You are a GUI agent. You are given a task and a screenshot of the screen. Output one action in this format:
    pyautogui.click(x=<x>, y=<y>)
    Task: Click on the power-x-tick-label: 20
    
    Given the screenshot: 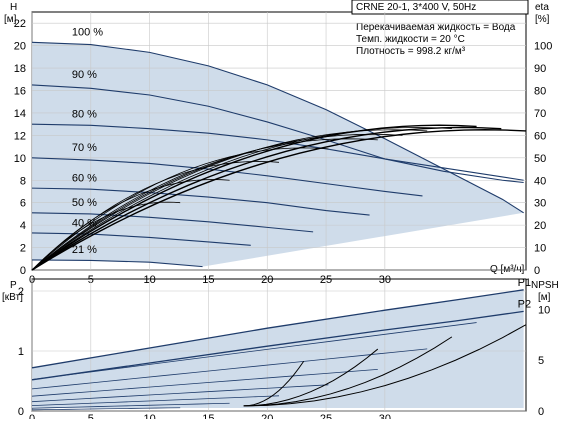 What is the action you would take?
    pyautogui.click(x=267, y=416)
    